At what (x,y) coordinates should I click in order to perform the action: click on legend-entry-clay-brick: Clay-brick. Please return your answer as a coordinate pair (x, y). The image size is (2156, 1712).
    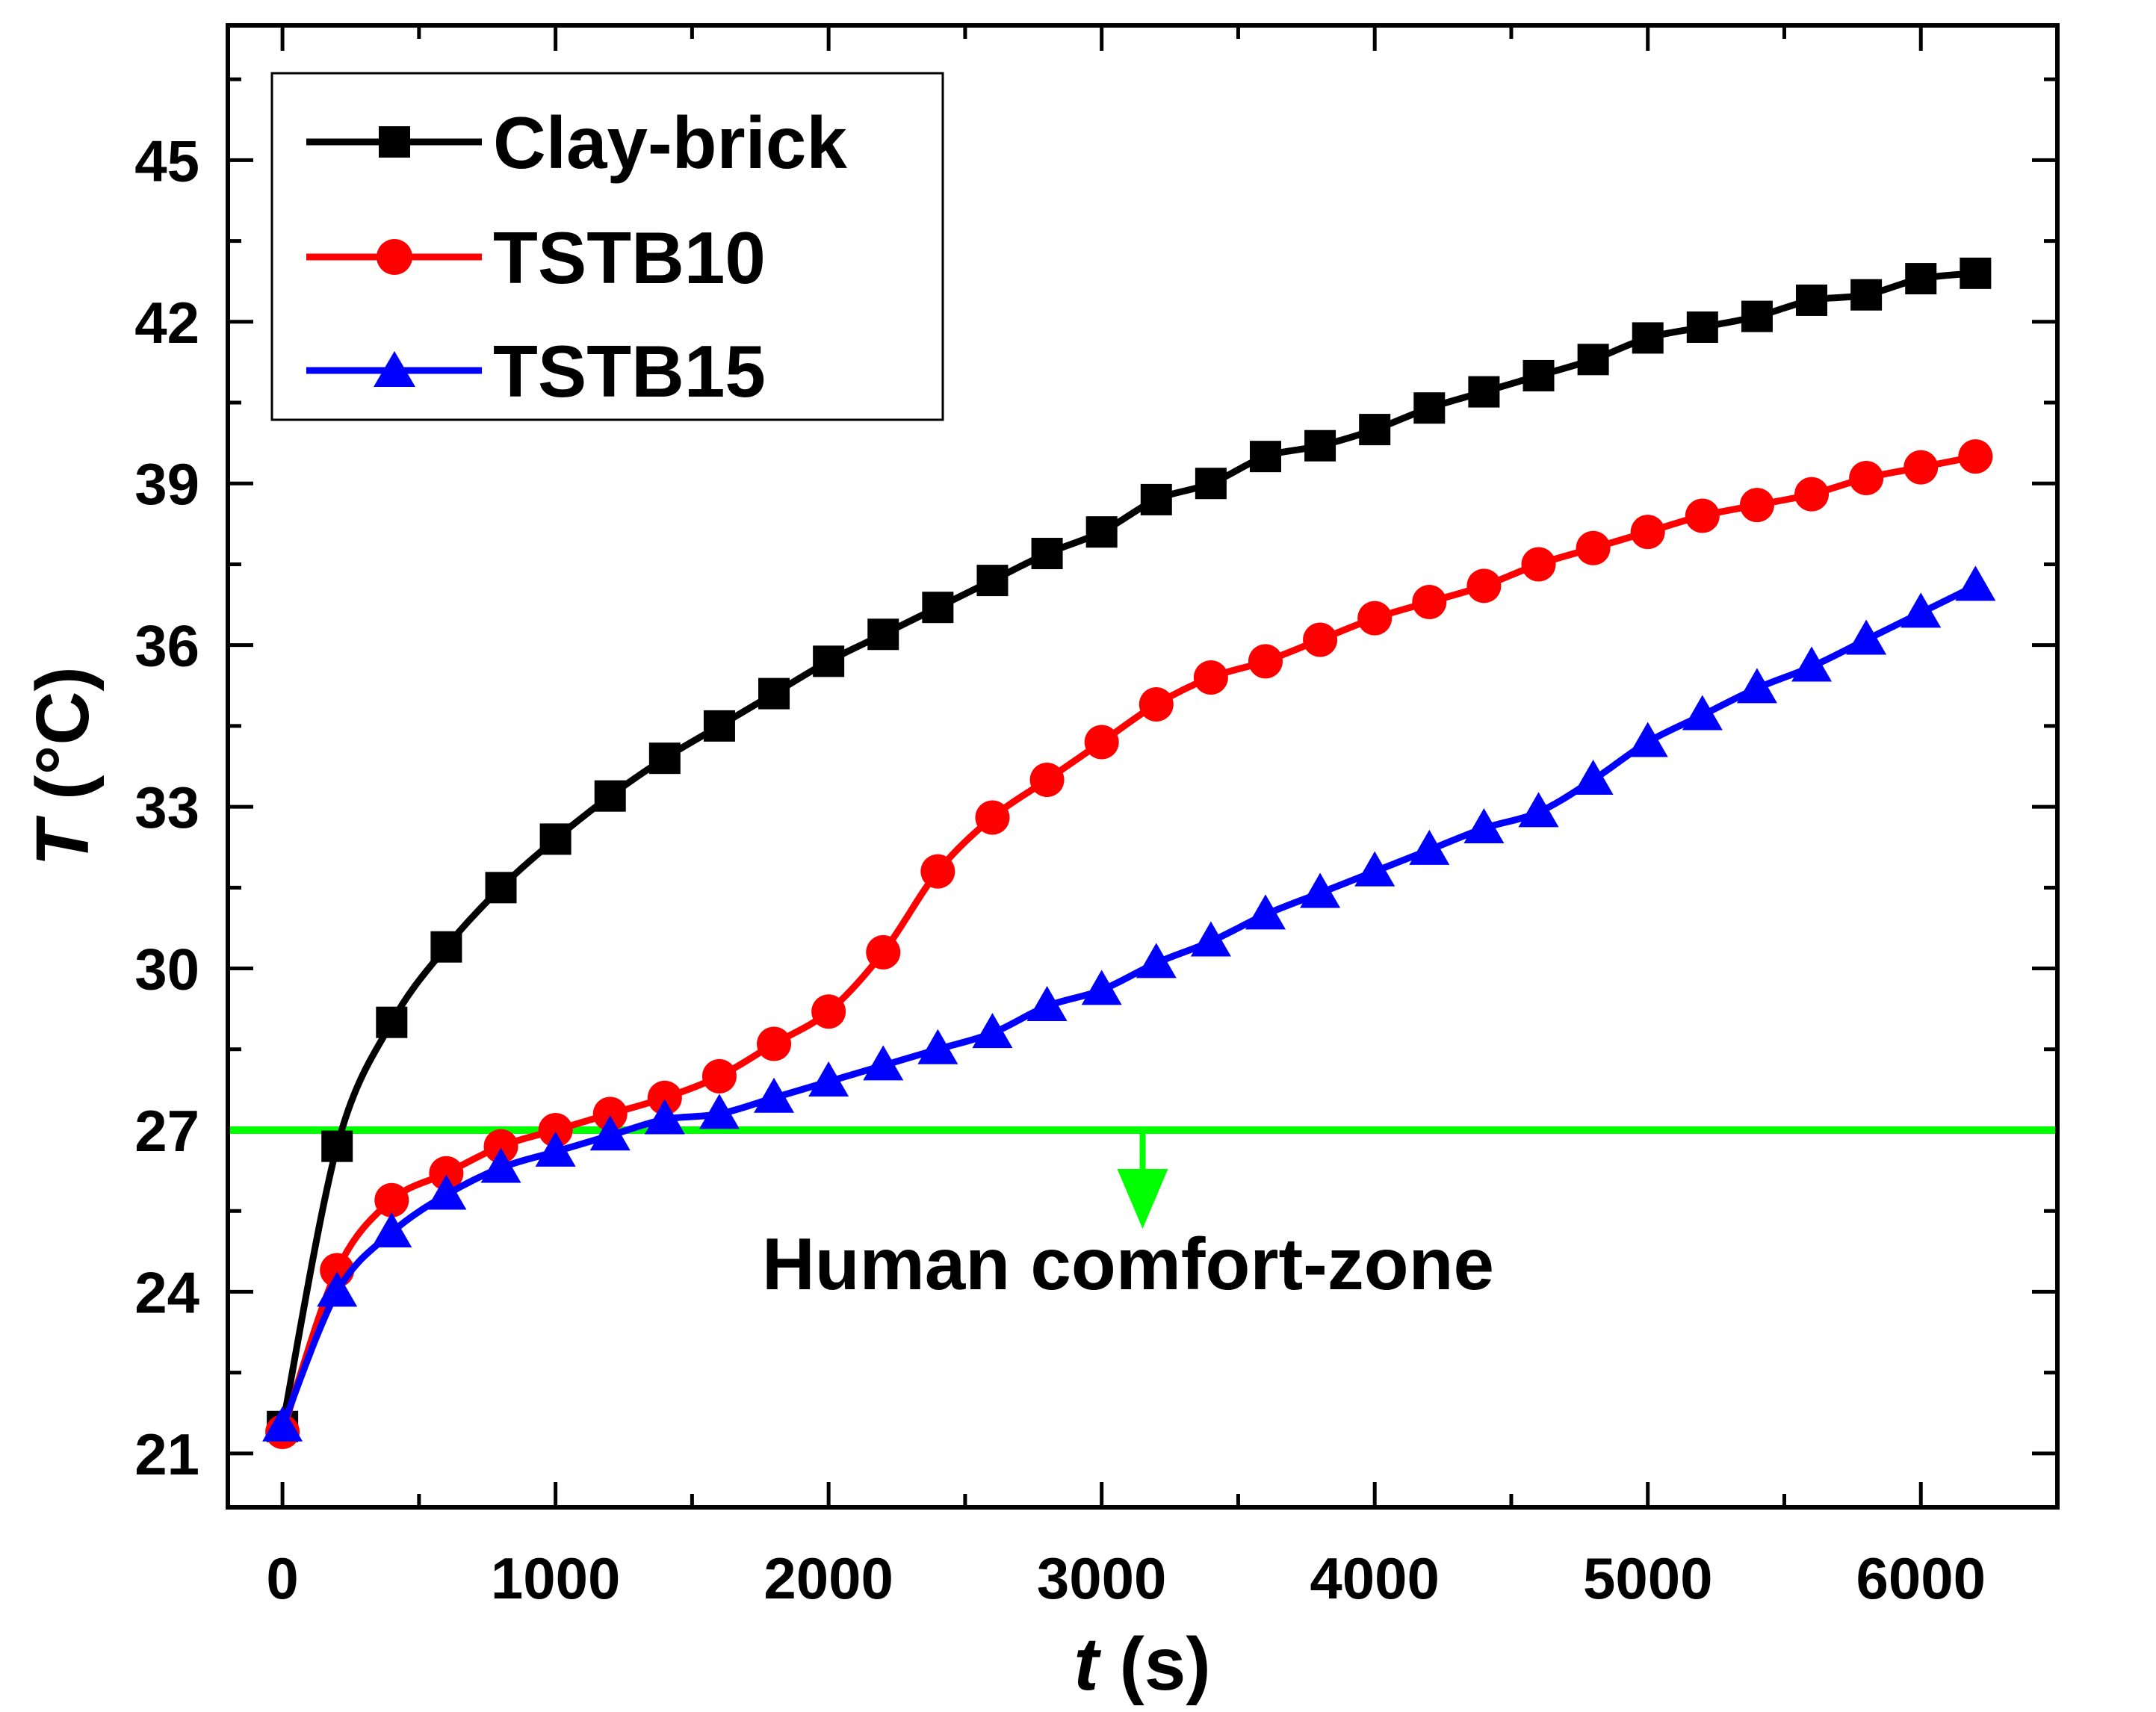
    Looking at the image, I should click on (576, 143).